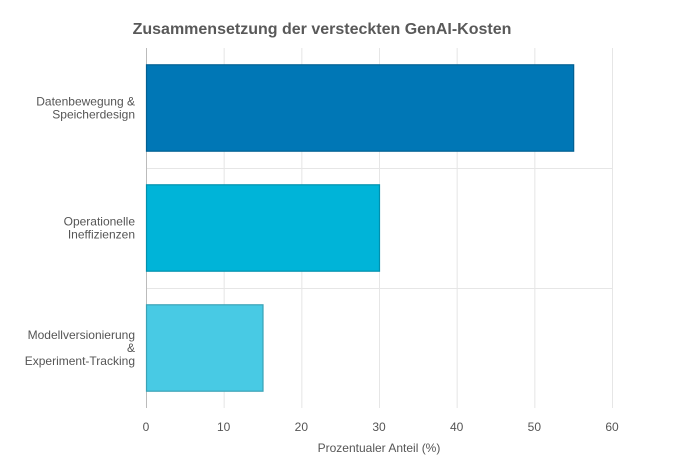 The image size is (698, 474). What do you see at coordinates (302, 427) in the screenshot?
I see `x-tick-label: 20` at bounding box center [302, 427].